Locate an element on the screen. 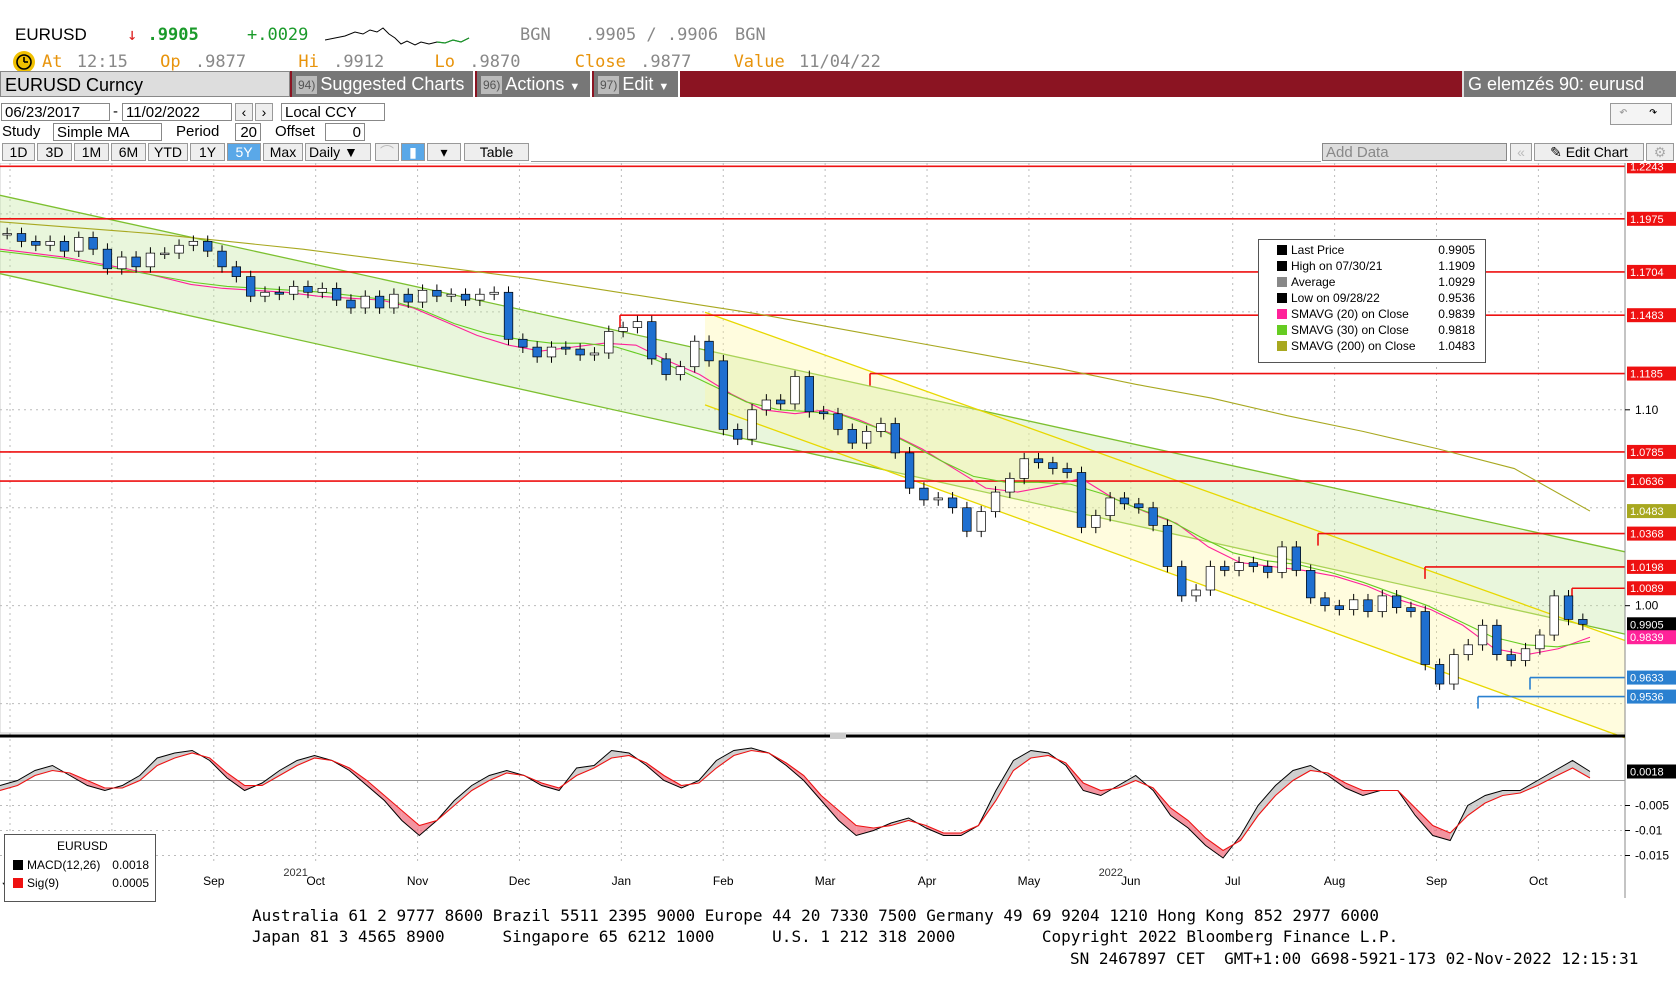 The image size is (1676, 1003). chart-type-dropdown: ▾ is located at coordinates (444, 152).